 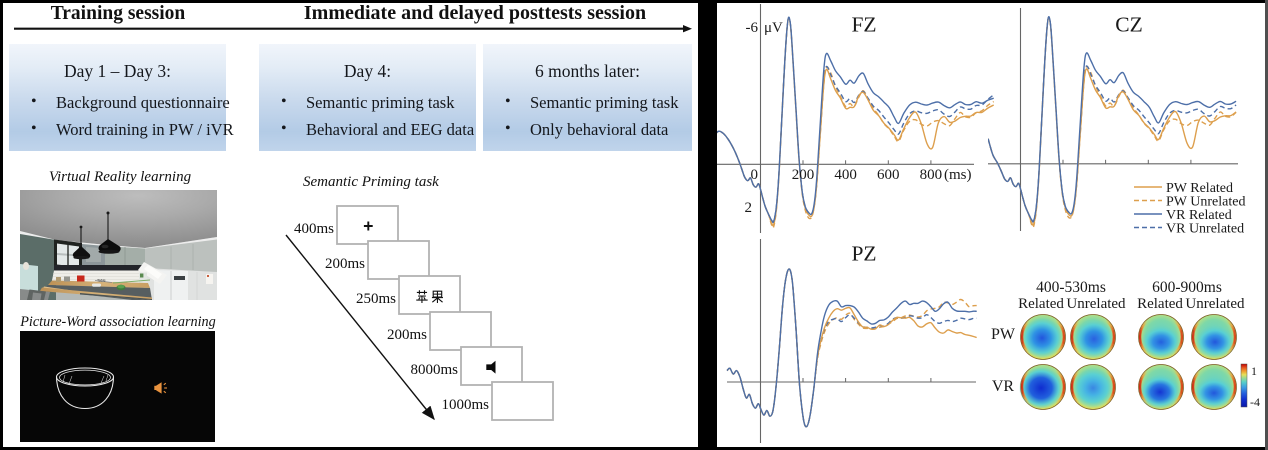 I want to click on svg-text: 800, so click(x=931, y=175).